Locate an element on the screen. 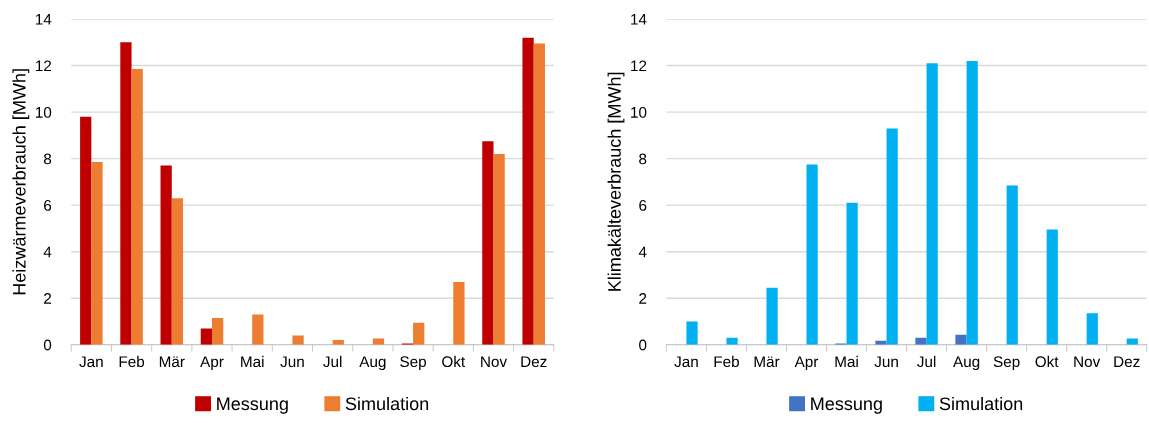 This screenshot has width=1149, height=423. y-axis-title: Heizwärmeverbrauch [MWh] is located at coordinates (21, 182).